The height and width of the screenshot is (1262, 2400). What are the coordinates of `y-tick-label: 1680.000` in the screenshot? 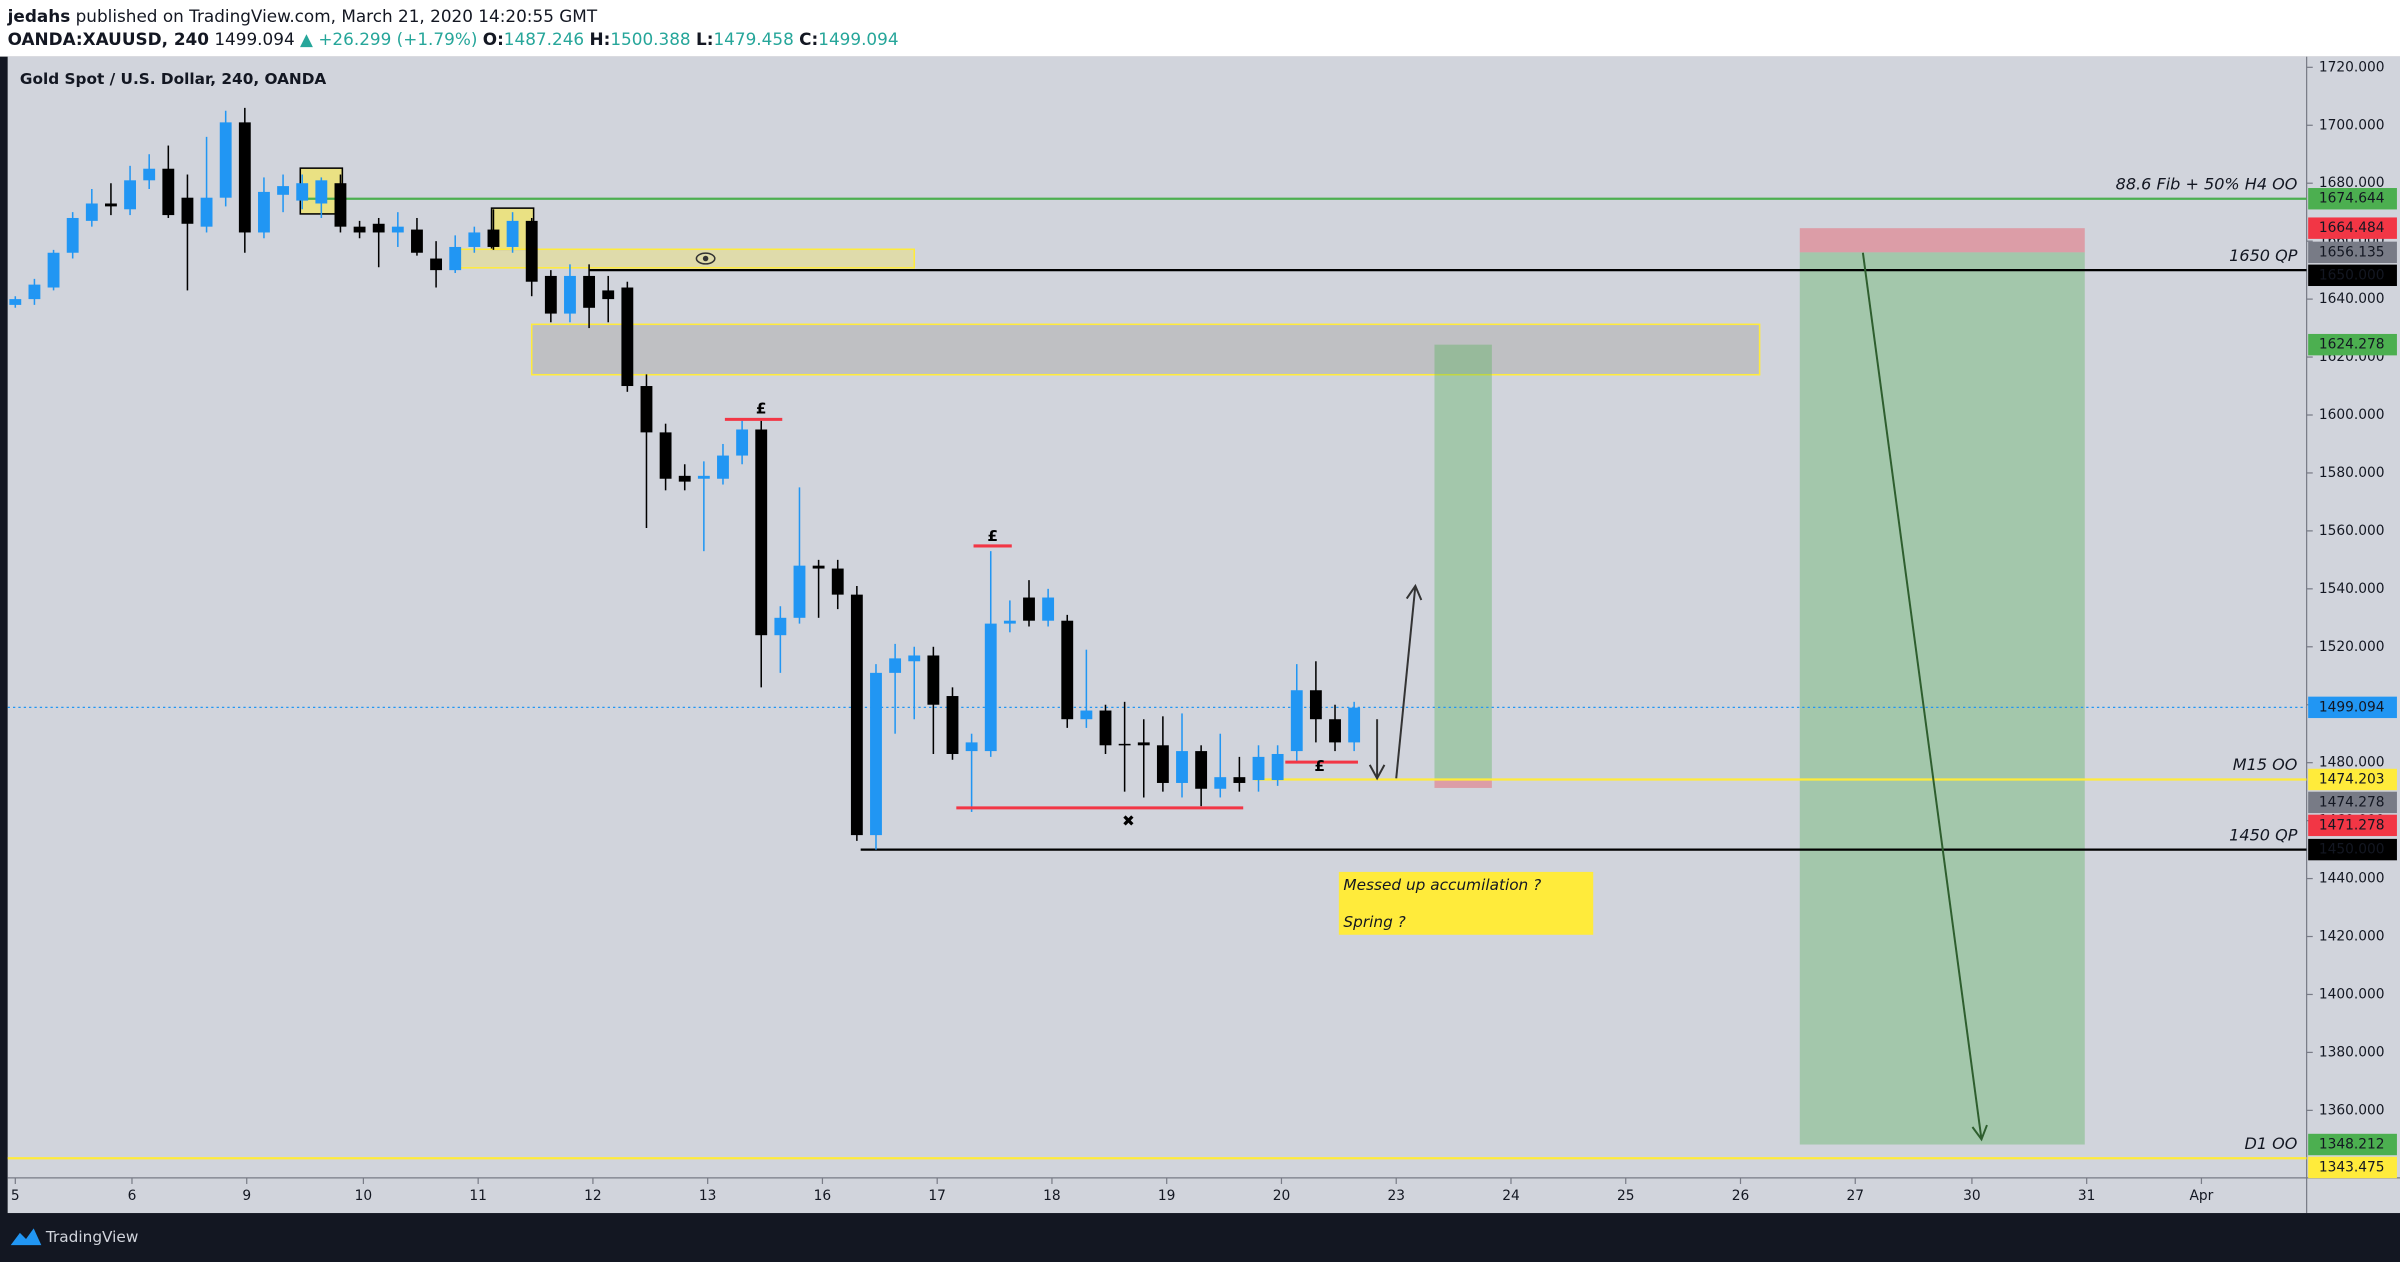 It's located at (2352, 183).